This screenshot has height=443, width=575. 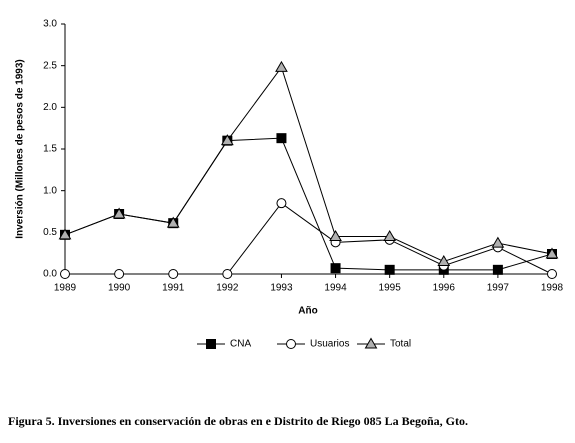 What do you see at coordinates (50, 232) in the screenshot?
I see `y-tick-label: 0.5` at bounding box center [50, 232].